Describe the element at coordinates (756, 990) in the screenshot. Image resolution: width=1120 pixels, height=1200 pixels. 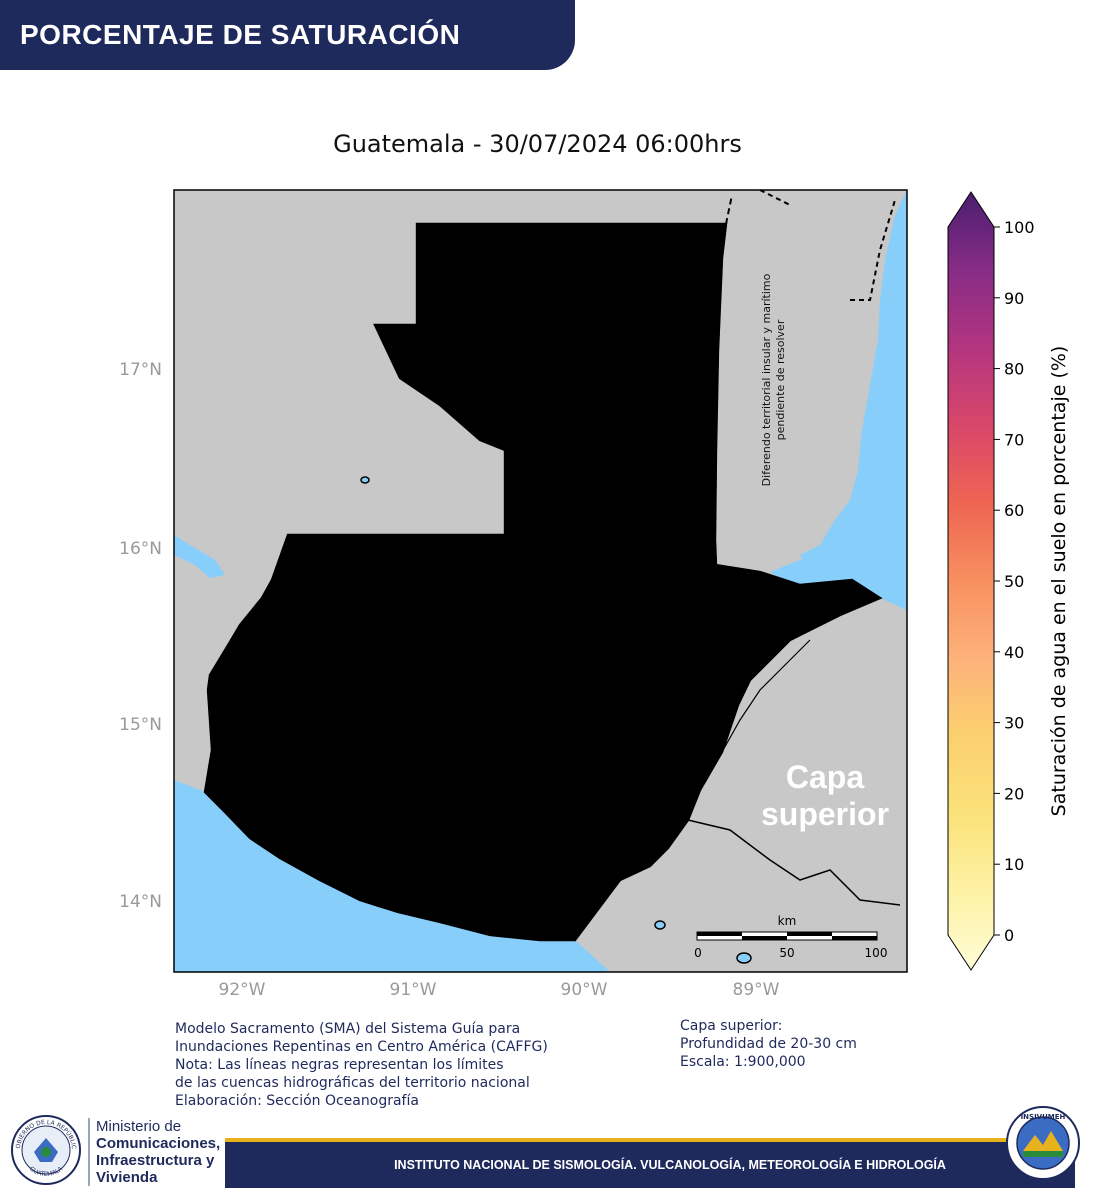
I see `lon-label-89w: 89°W` at that location.